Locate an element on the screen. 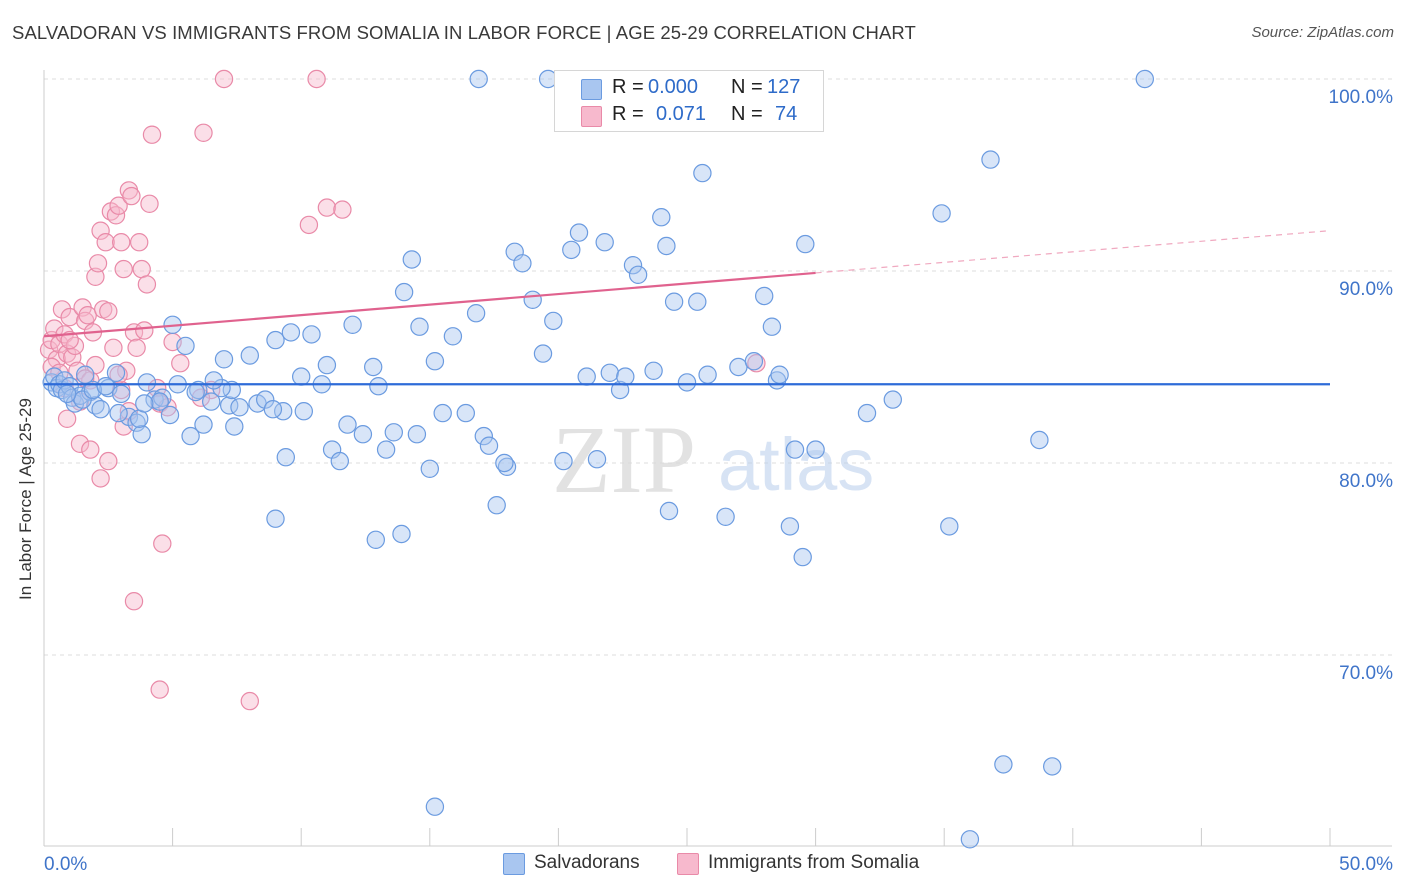  trendline-somalia is located at coordinates (429, 304).